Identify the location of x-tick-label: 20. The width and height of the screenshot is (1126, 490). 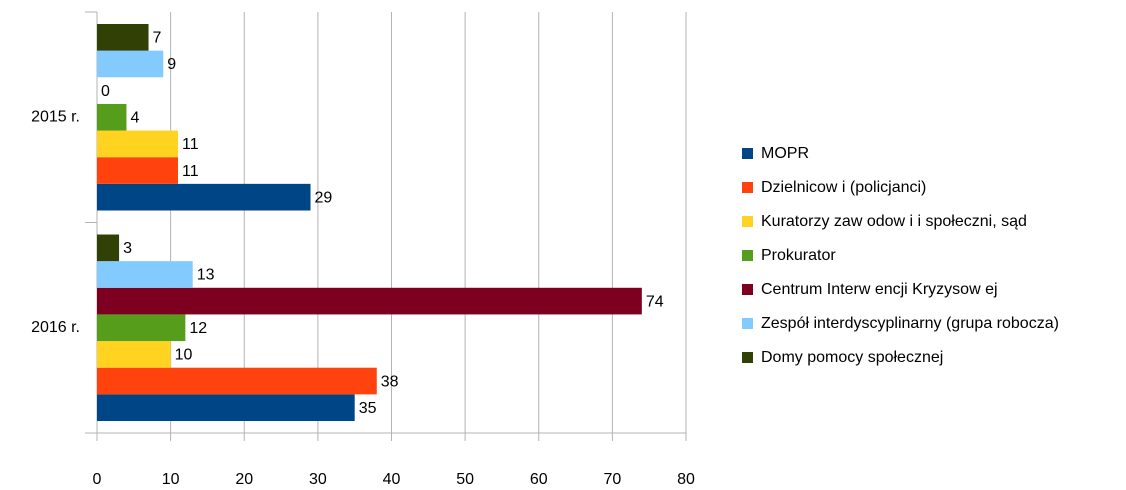
(244, 479).